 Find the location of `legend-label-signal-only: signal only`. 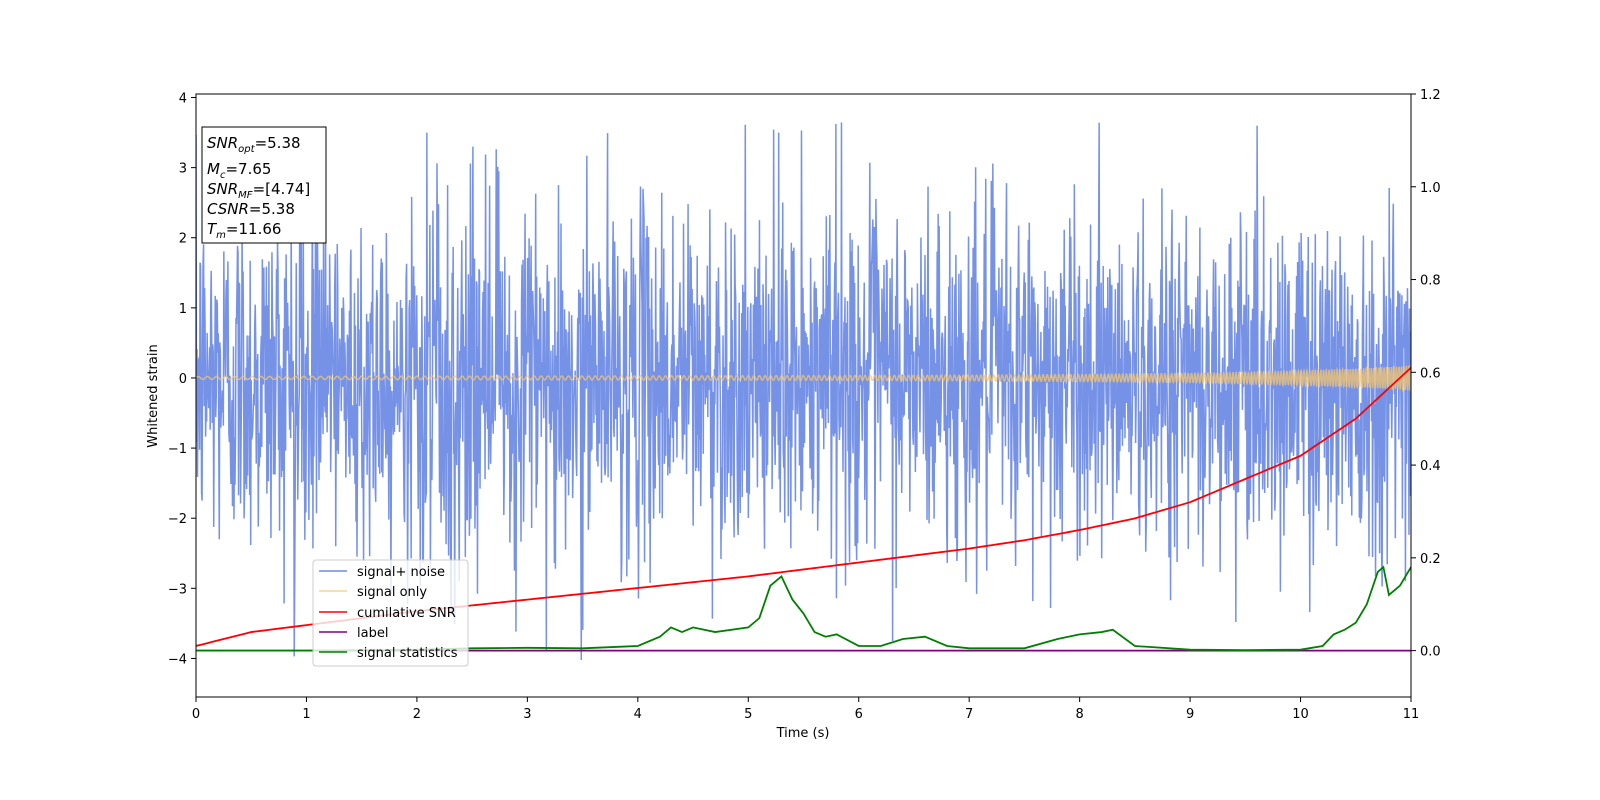

legend-label-signal-only: signal only is located at coordinates (392, 592).